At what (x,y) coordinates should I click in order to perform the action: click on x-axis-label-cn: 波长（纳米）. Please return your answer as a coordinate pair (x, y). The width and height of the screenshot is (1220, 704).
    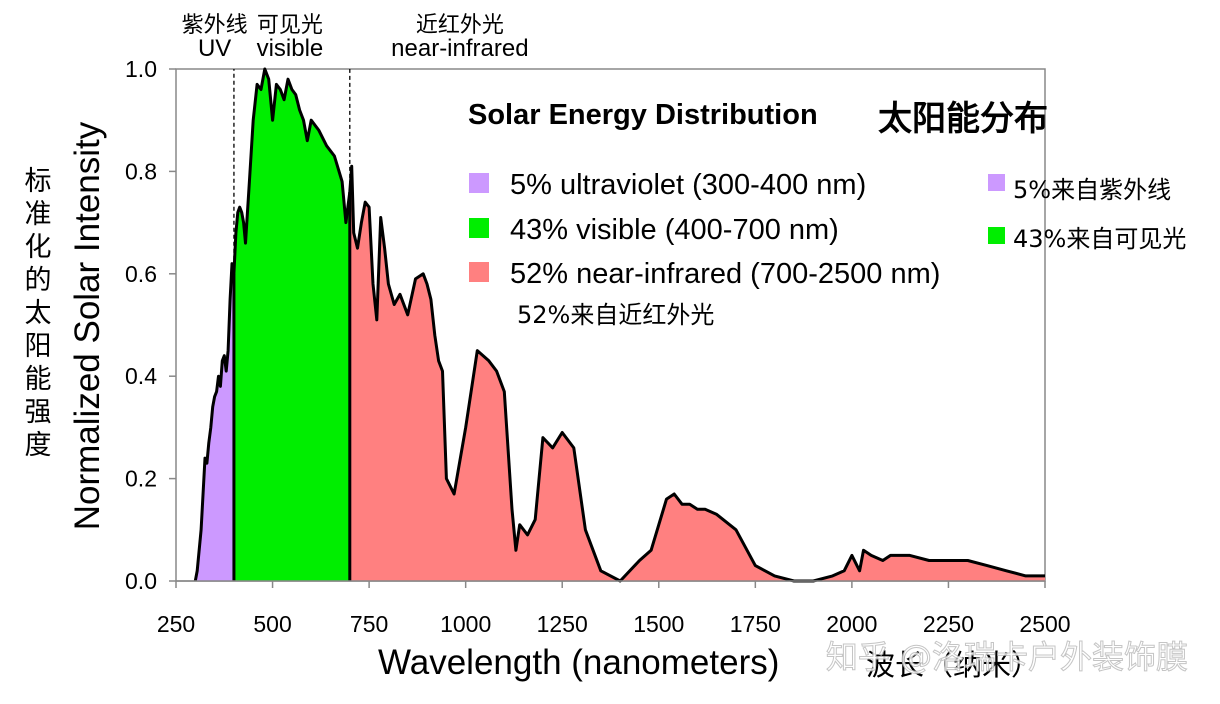
    Looking at the image, I should click on (953, 665).